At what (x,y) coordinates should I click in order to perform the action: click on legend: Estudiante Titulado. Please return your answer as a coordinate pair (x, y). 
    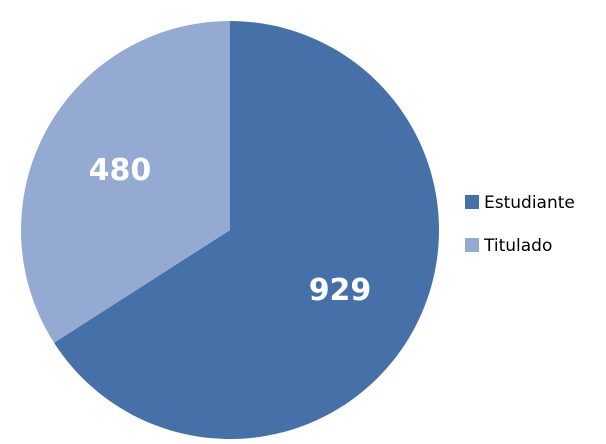
    Looking at the image, I should click on (520, 224).